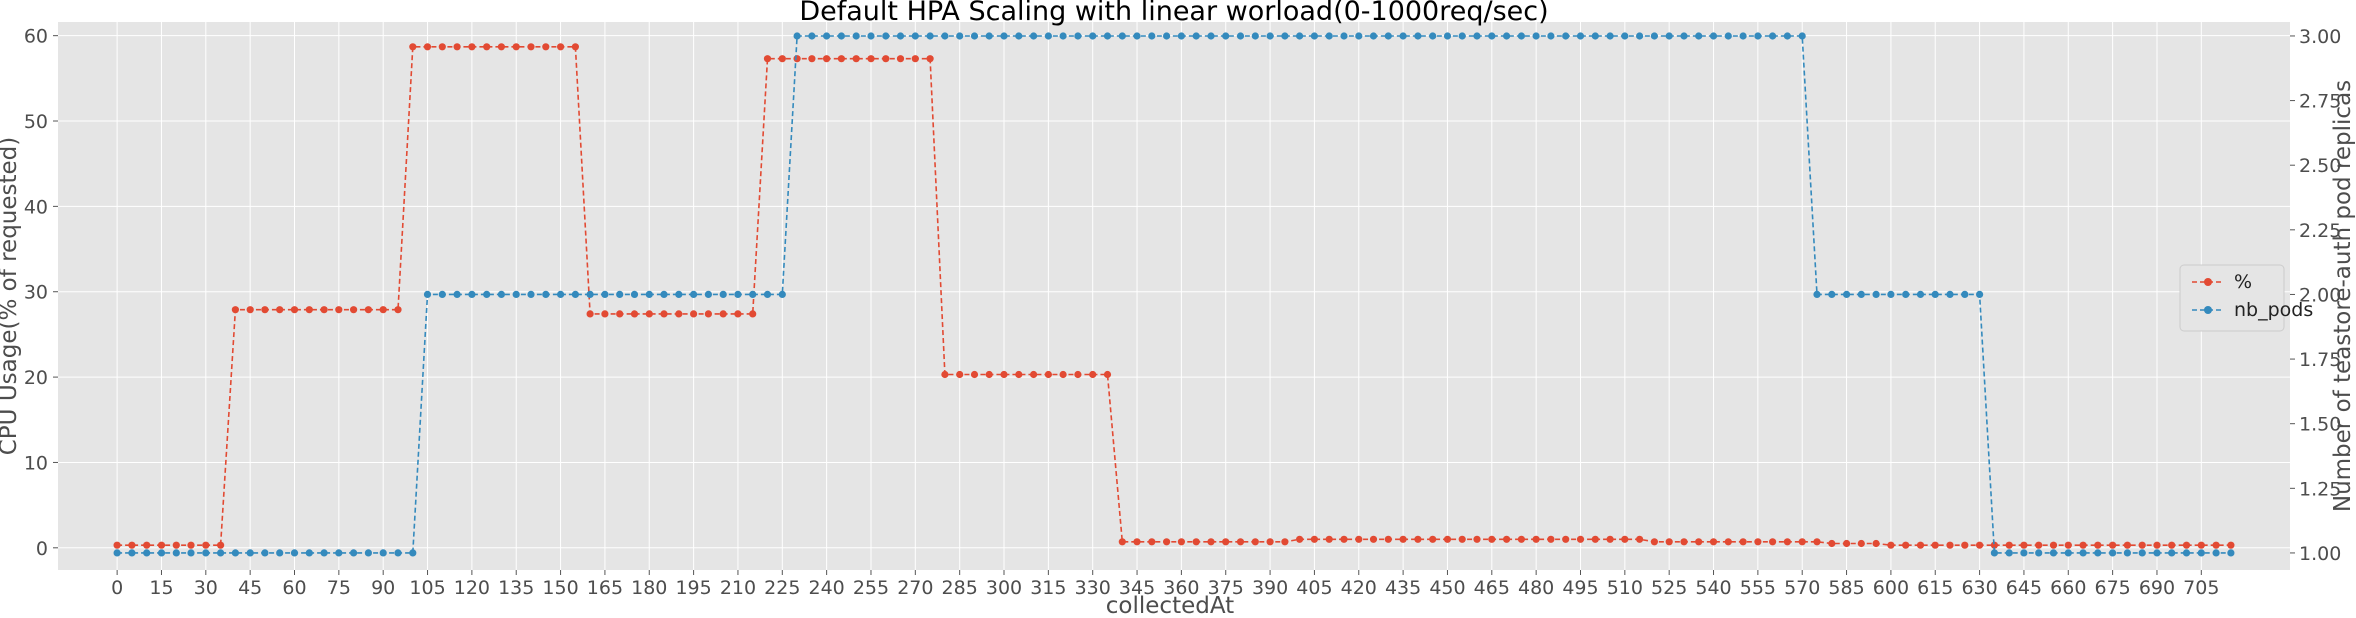 This screenshot has height=618, width=2356. I want to click on x-tick-label: 480, so click(1536, 588).